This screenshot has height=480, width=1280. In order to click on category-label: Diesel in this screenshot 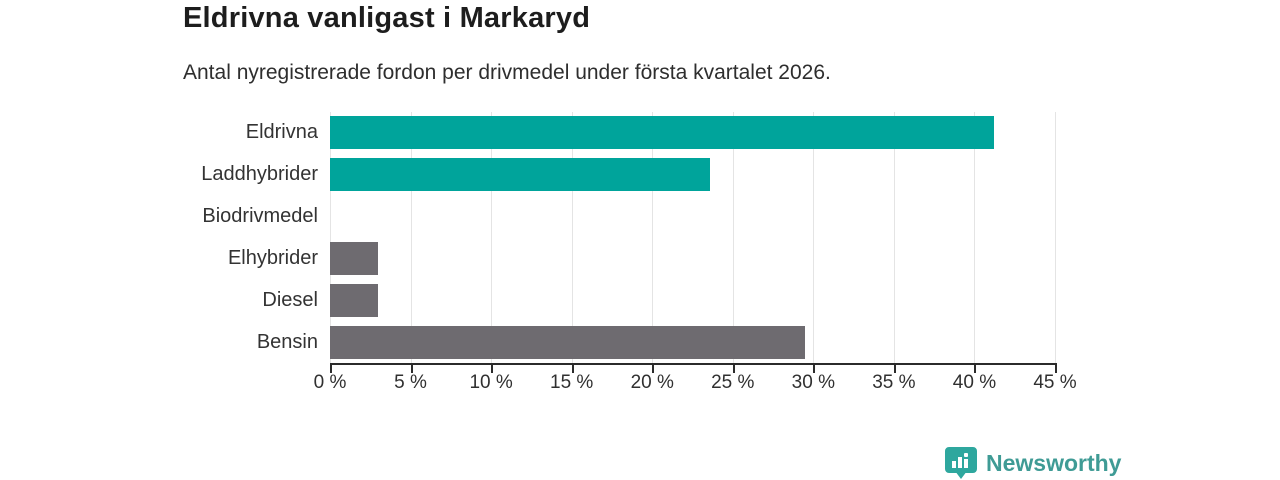, I will do `click(290, 299)`.